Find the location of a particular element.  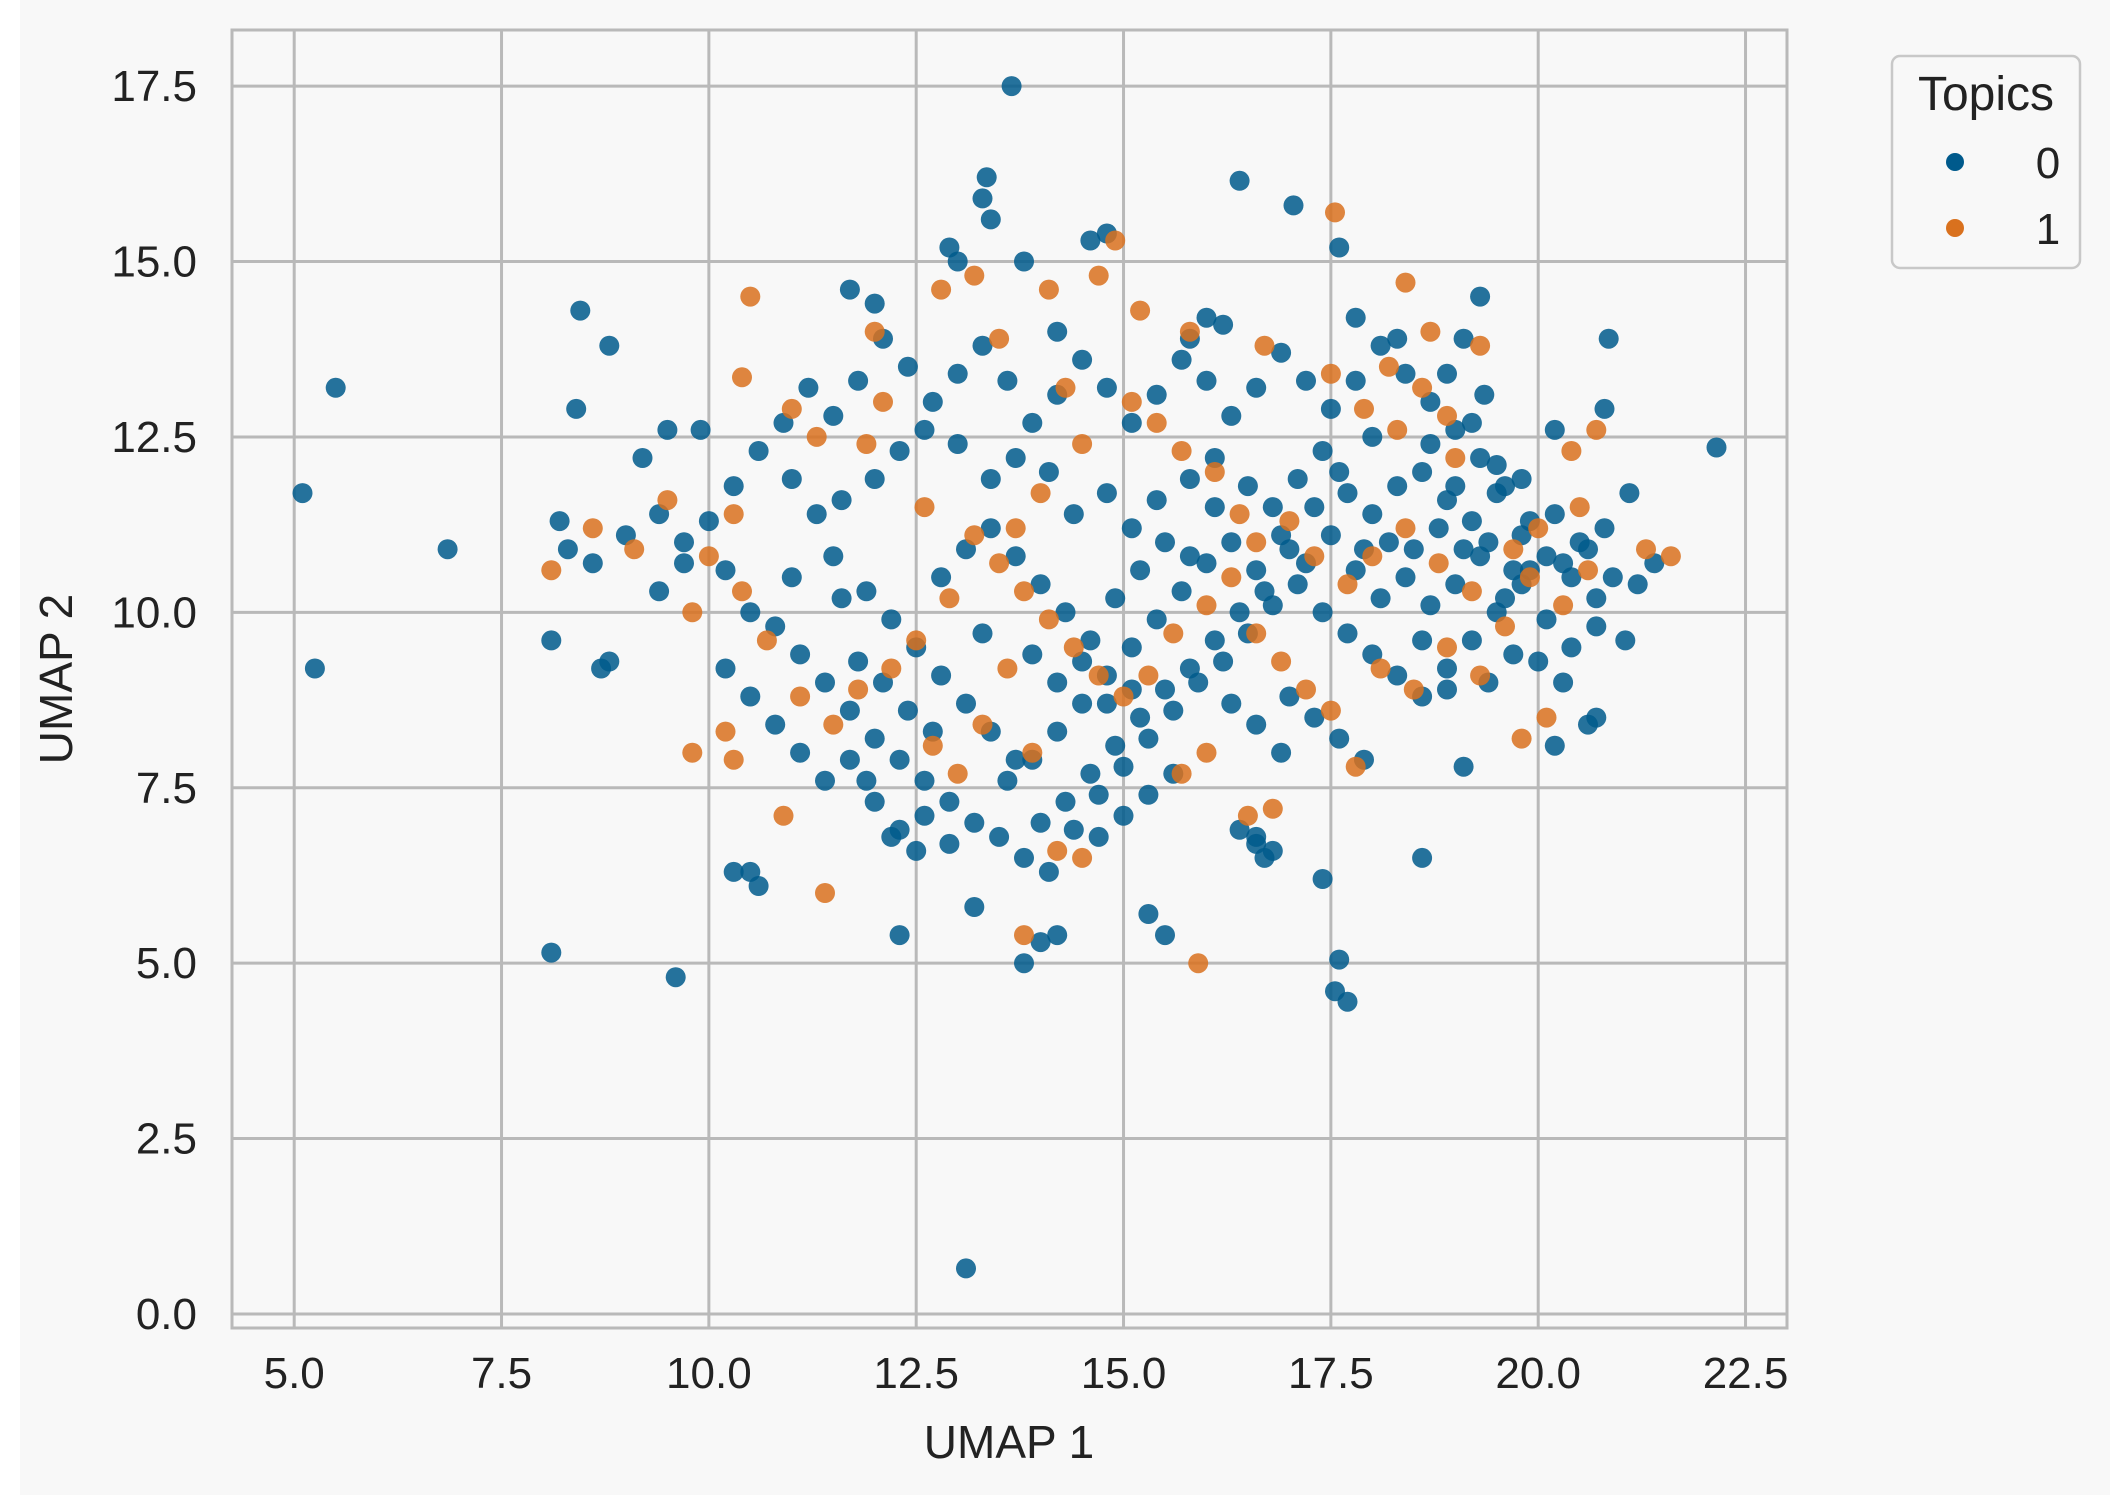

y-tick-label: 5.0 is located at coordinates (166, 963).